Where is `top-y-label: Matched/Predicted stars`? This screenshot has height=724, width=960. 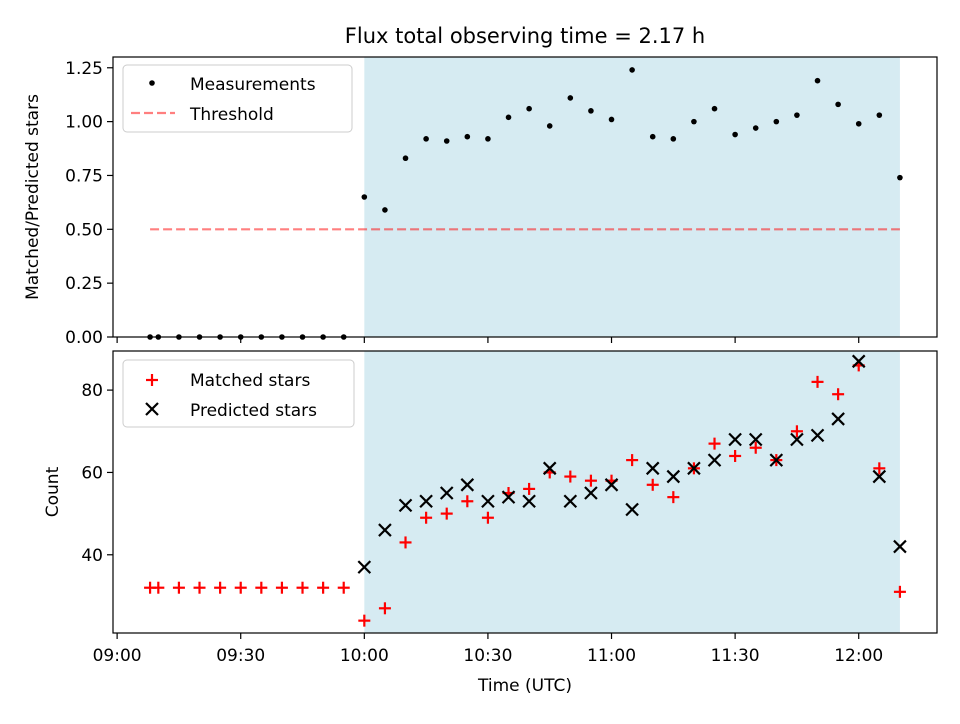 top-y-label: Matched/Predicted stars is located at coordinates (33, 197).